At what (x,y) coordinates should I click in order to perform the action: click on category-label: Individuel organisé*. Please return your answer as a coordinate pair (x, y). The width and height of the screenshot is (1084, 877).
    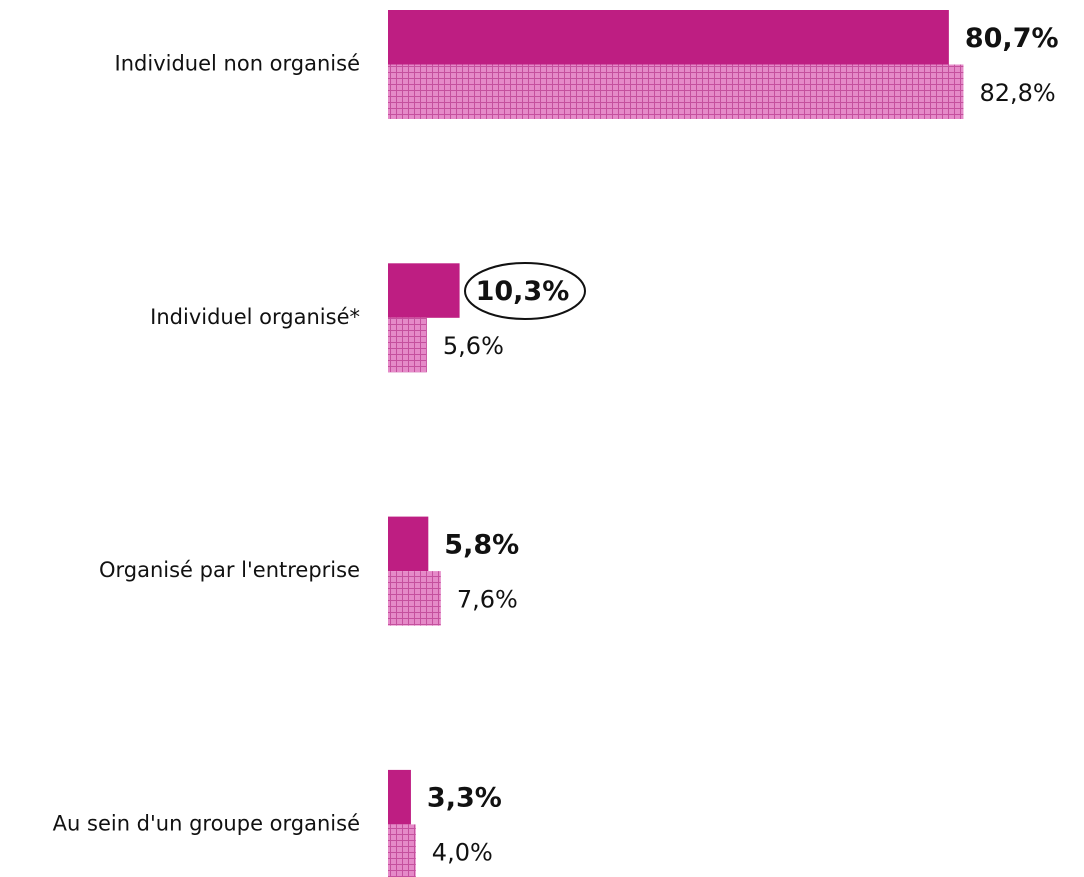
    Looking at the image, I should click on (255, 317).